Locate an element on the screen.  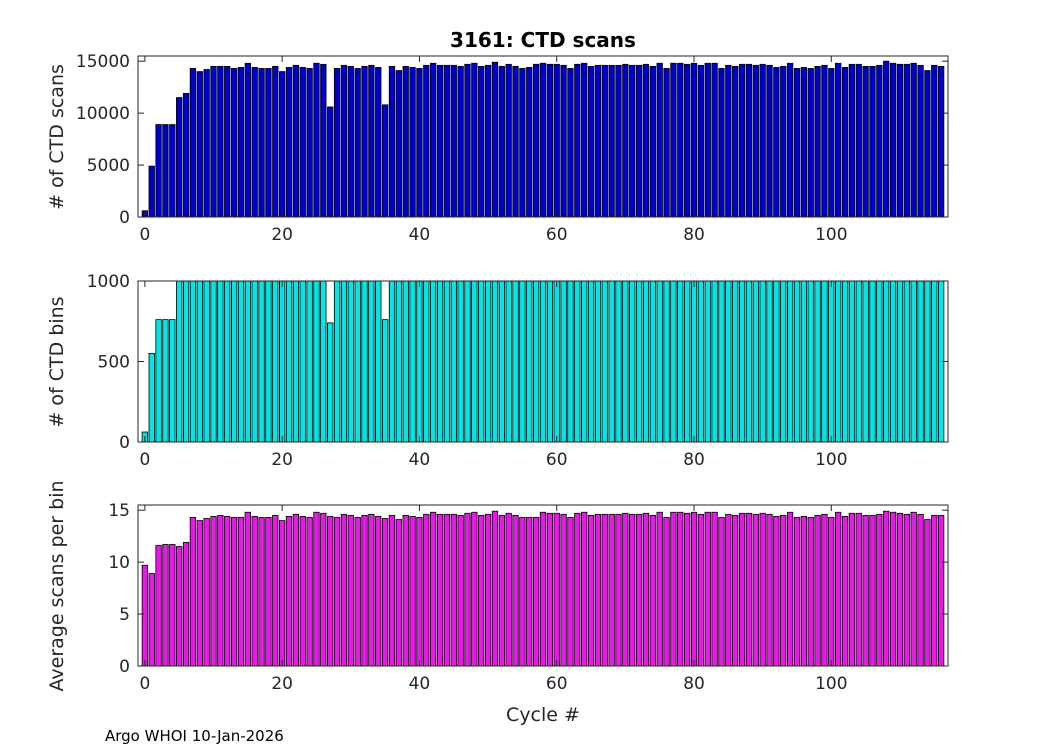
x-tick-label-avg-100: 100 is located at coordinates (831, 684).